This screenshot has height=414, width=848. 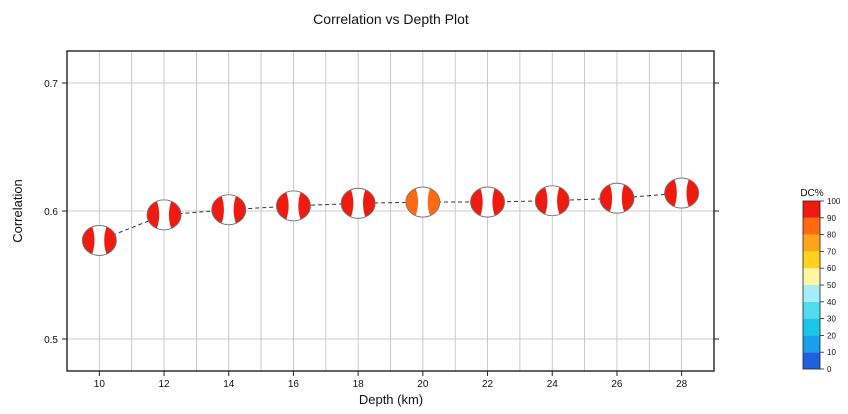 What do you see at coordinates (831, 268) in the screenshot?
I see `colorbar-tick-label: 60` at bounding box center [831, 268].